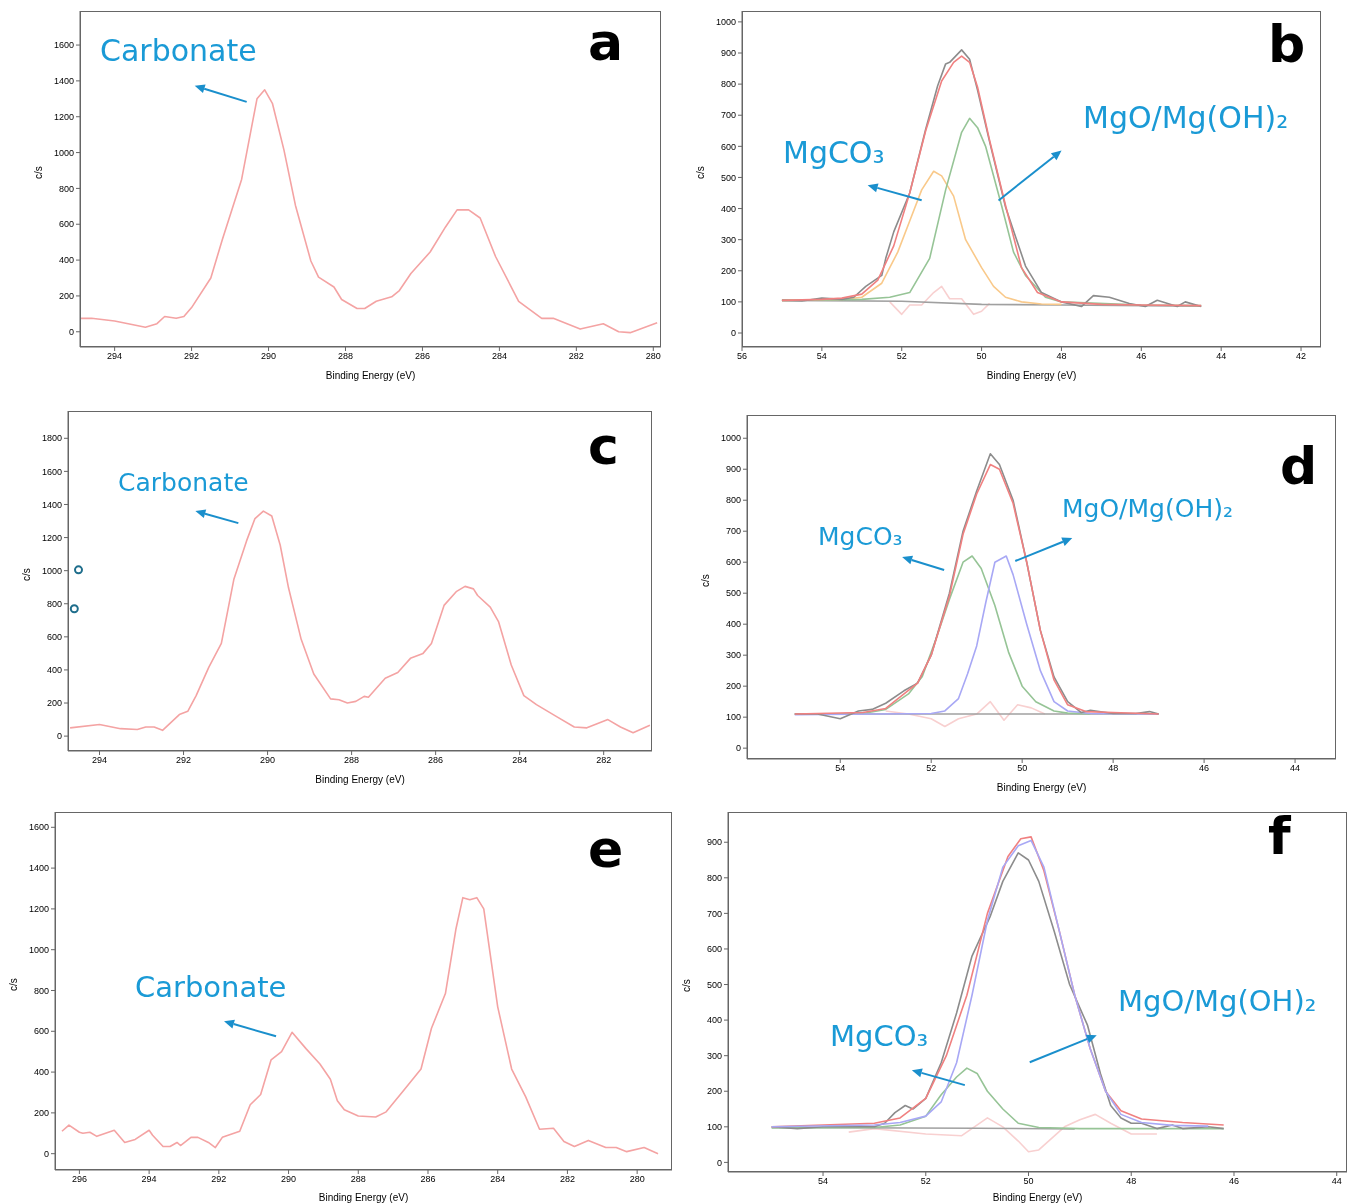  Describe the element at coordinates (1287, 44) in the screenshot. I see `annotation: b` at that location.